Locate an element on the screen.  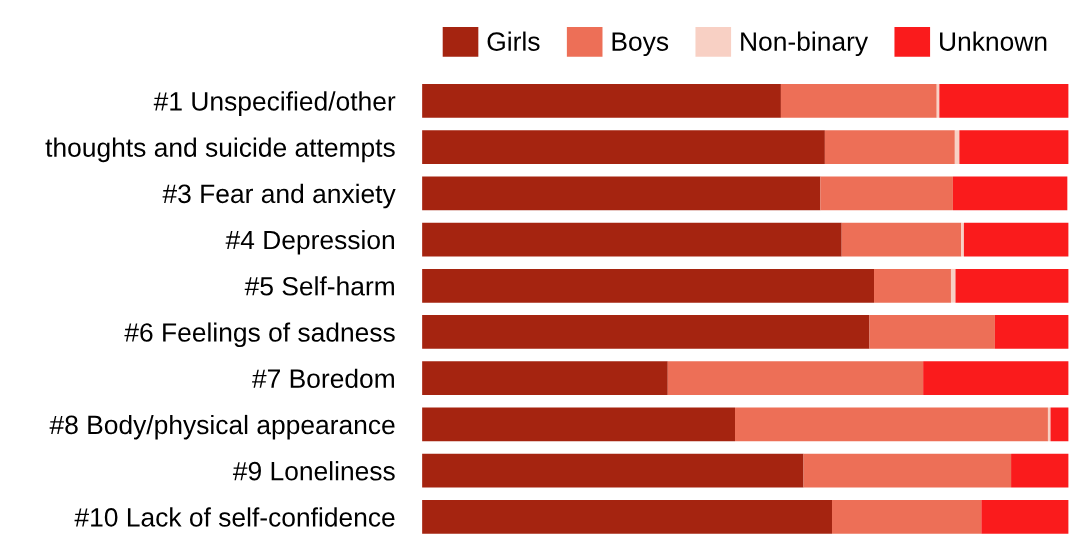
y-tick-label: #3 Fear and anxiety is located at coordinates (279, 196).